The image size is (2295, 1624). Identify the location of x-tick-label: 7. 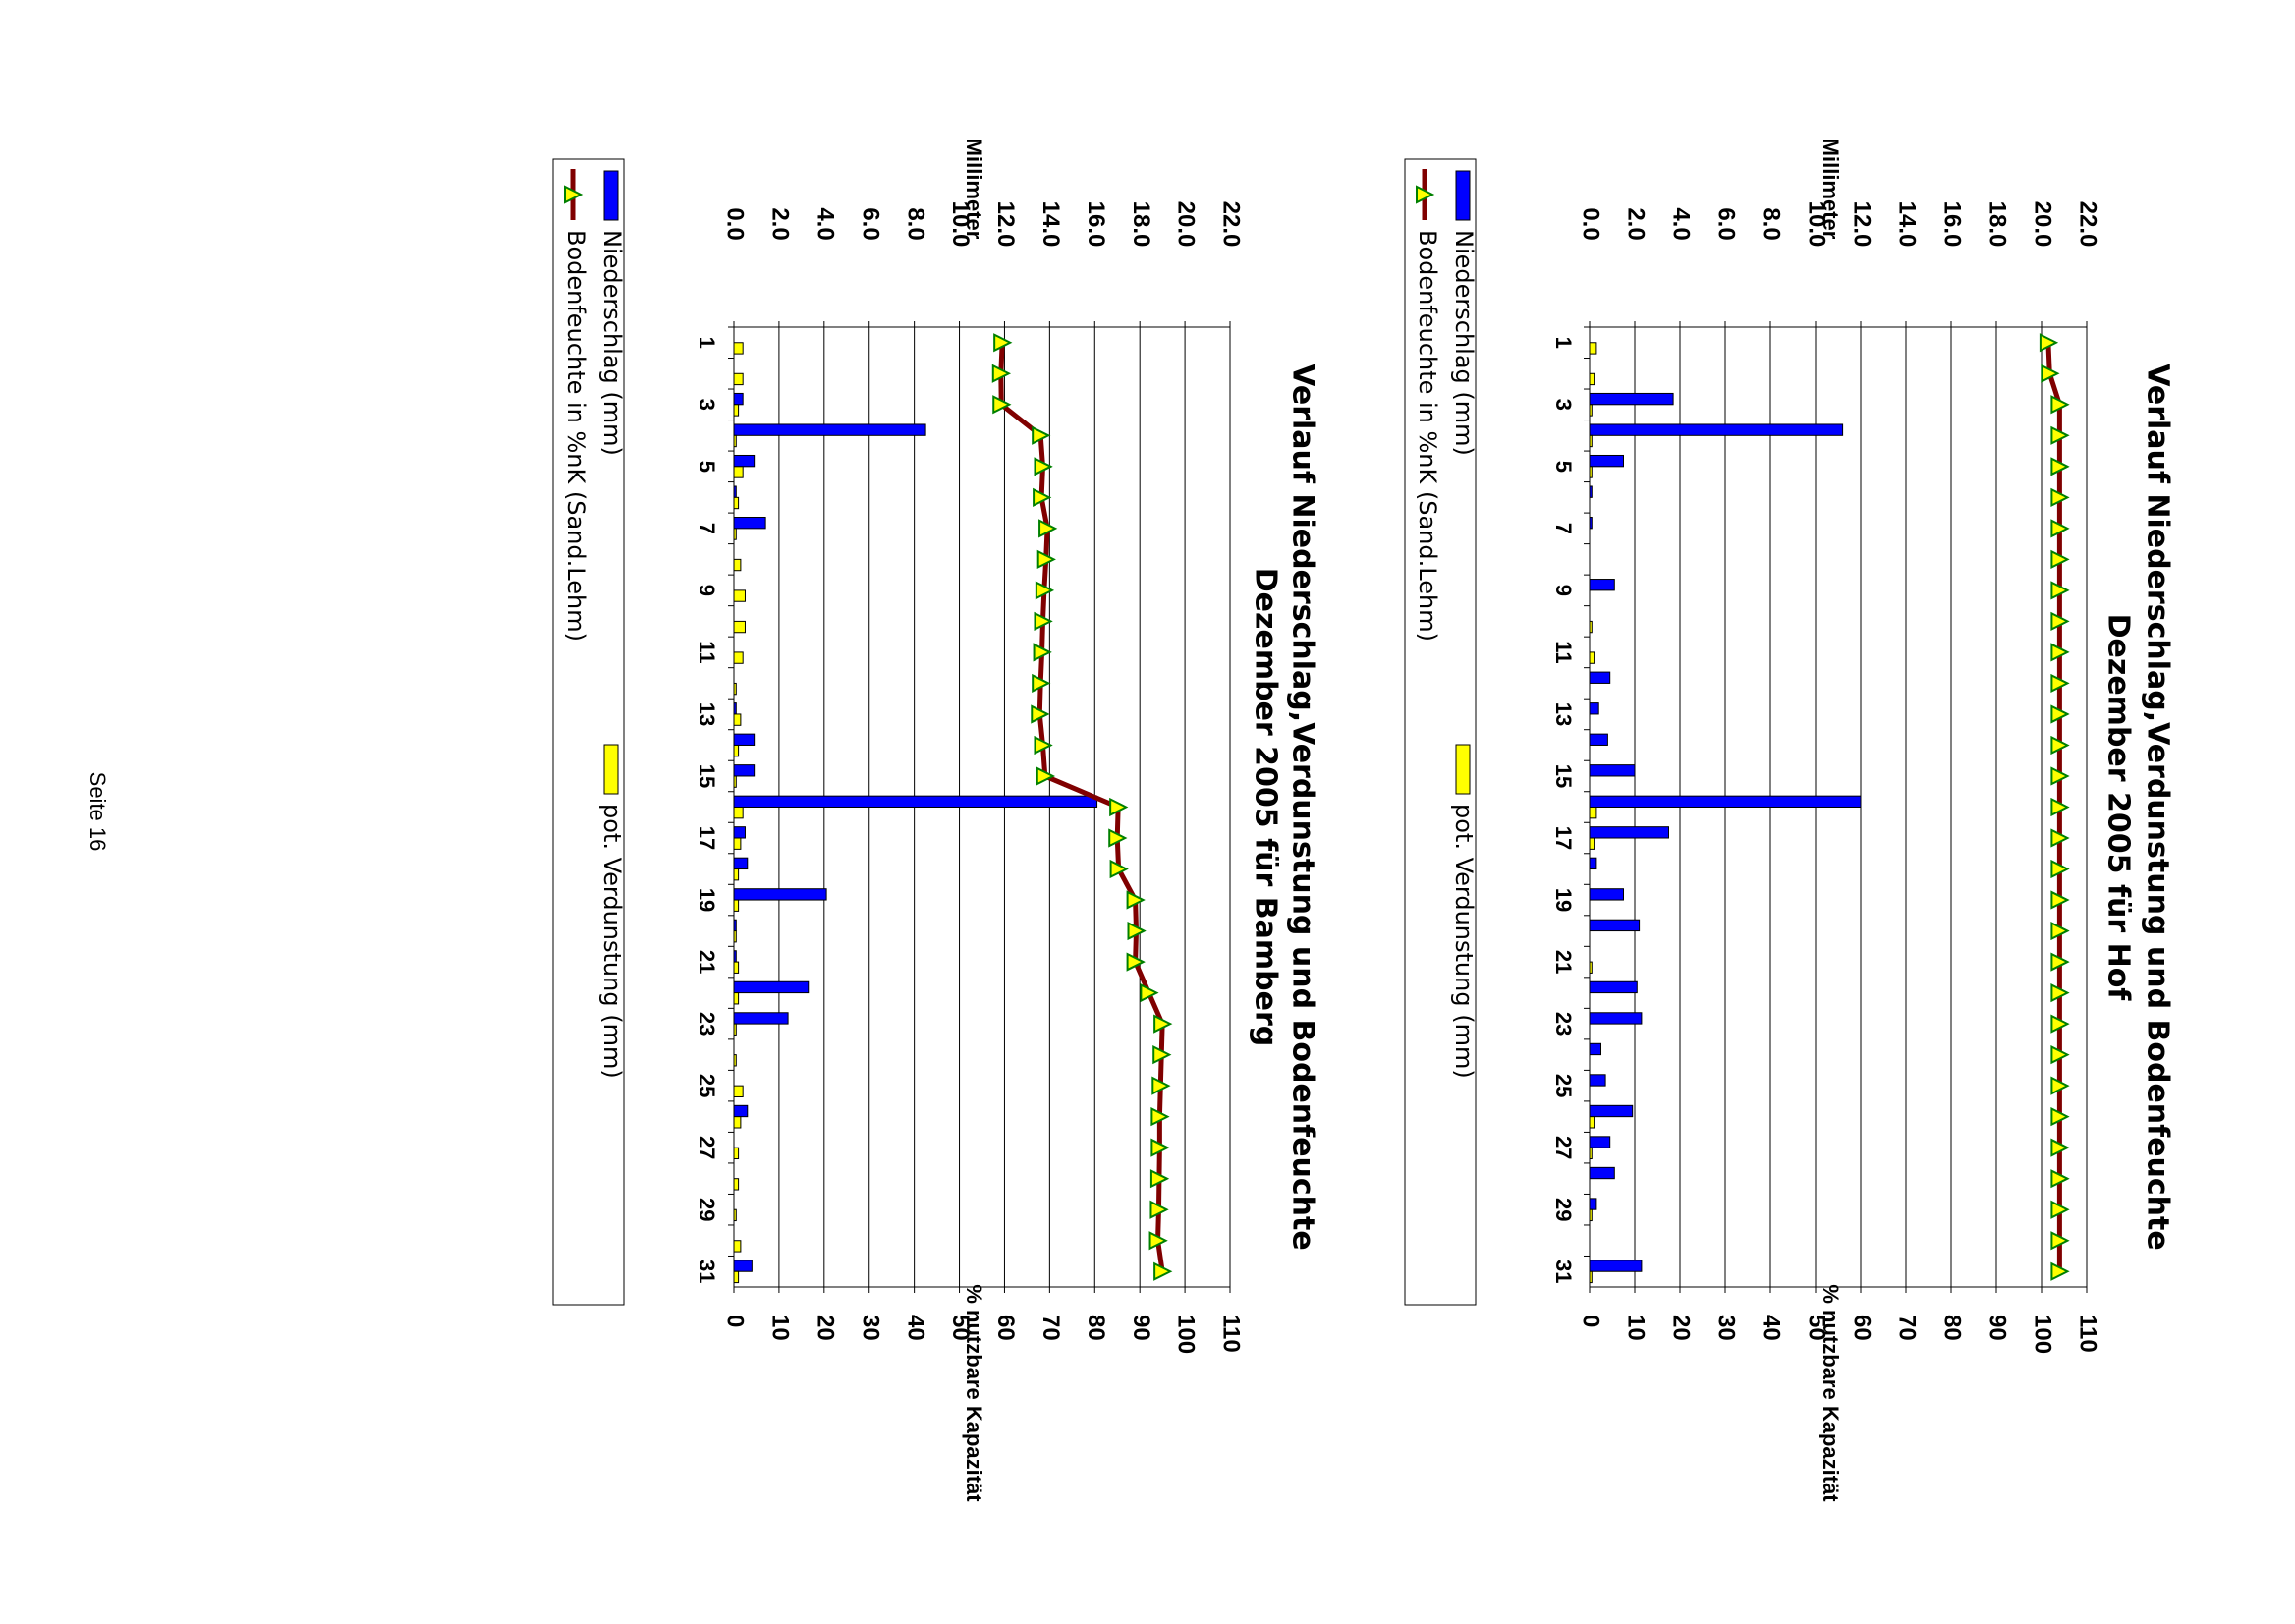
(1564, 528).